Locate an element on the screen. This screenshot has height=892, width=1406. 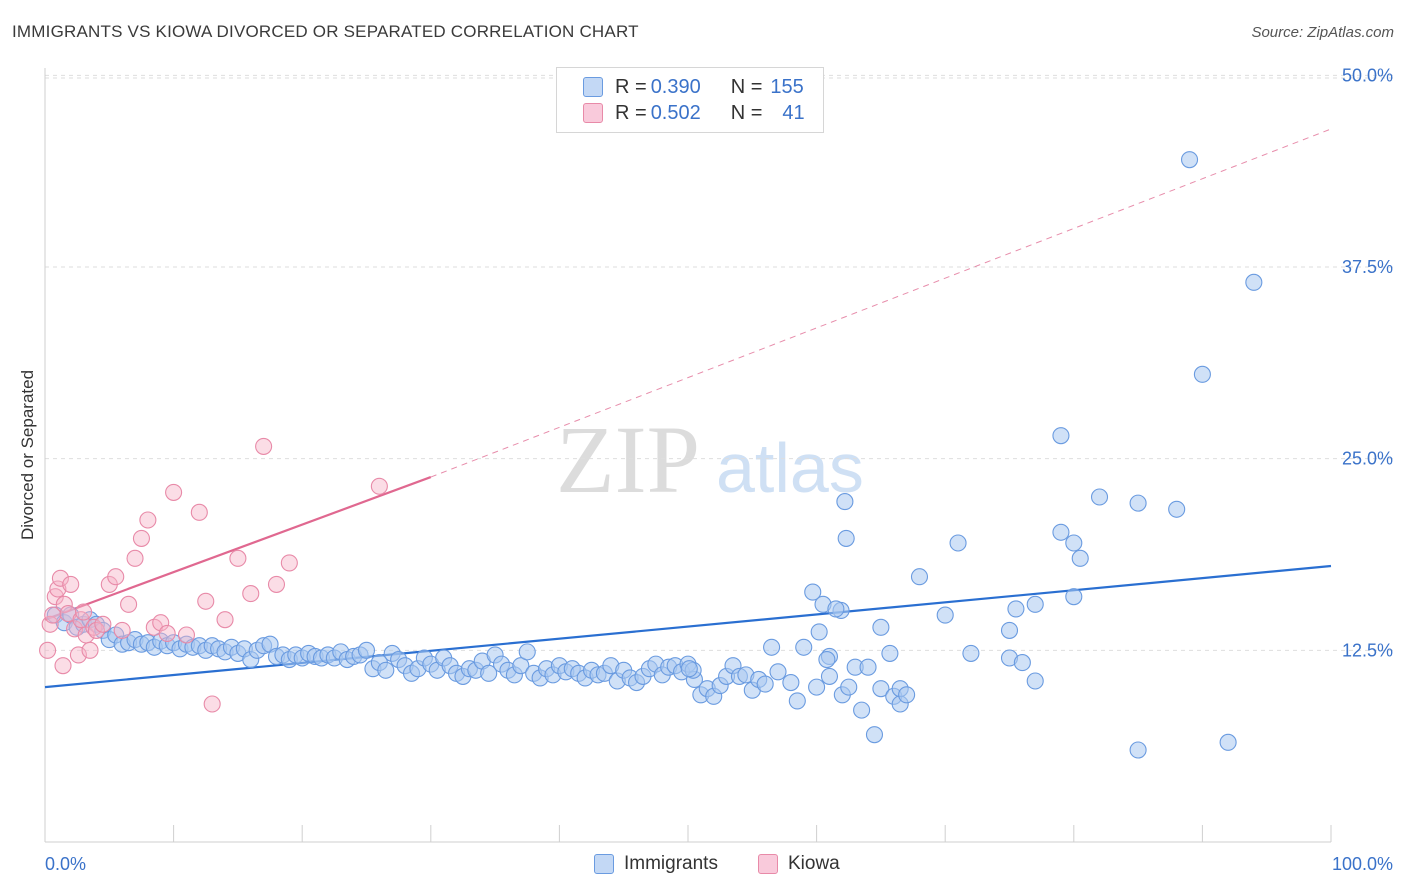
immigrants-trend-line is located at coordinates (688, 626).